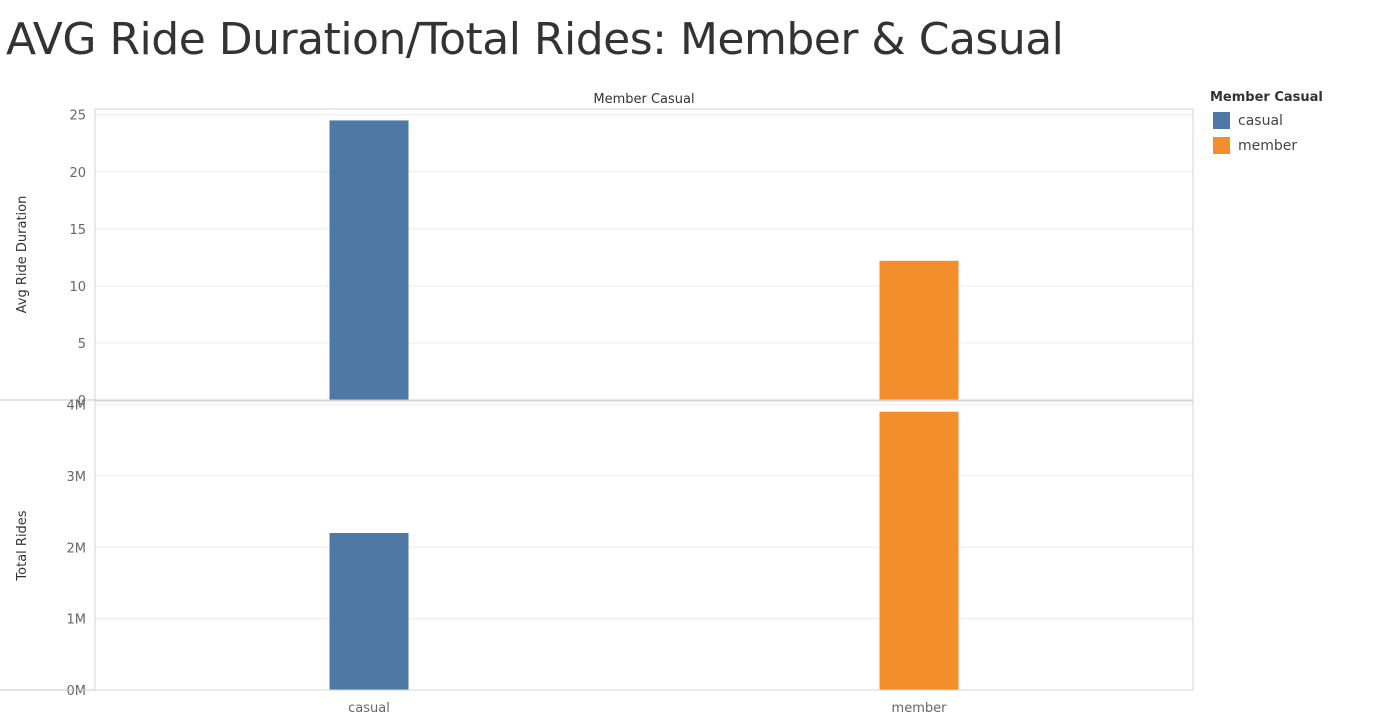 The image size is (1384, 719). What do you see at coordinates (919, 330) in the screenshot?
I see `bar-avg-member` at bounding box center [919, 330].